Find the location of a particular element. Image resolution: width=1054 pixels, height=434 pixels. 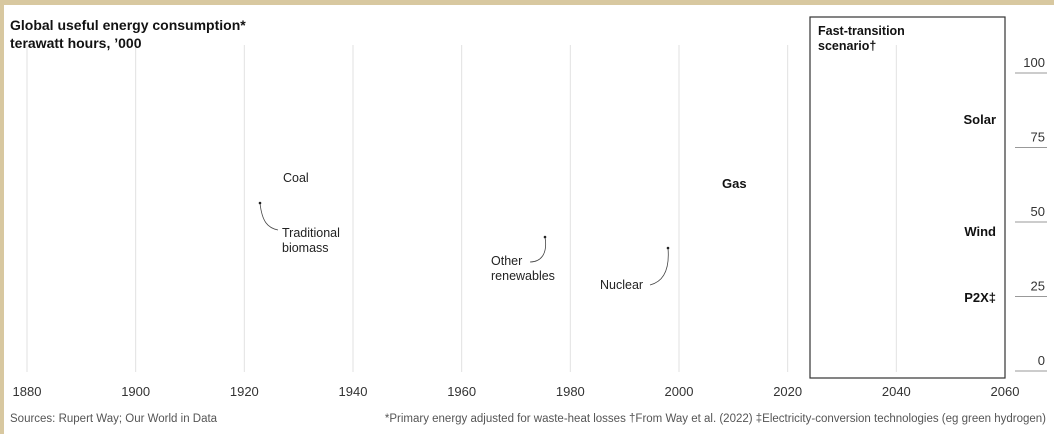

scenario-label: Fast-transition is located at coordinates (861, 31).